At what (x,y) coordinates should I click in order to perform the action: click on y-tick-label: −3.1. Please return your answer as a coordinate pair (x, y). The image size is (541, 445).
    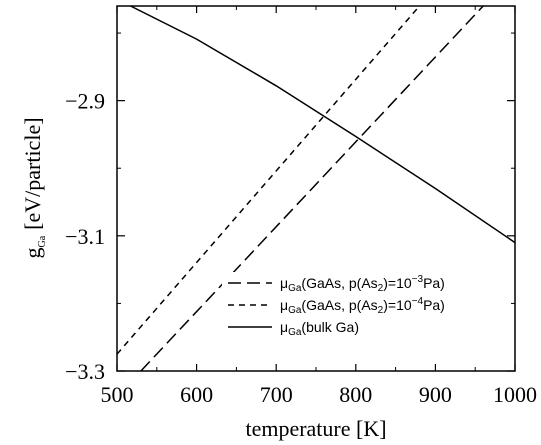
    Looking at the image, I should click on (85, 236).